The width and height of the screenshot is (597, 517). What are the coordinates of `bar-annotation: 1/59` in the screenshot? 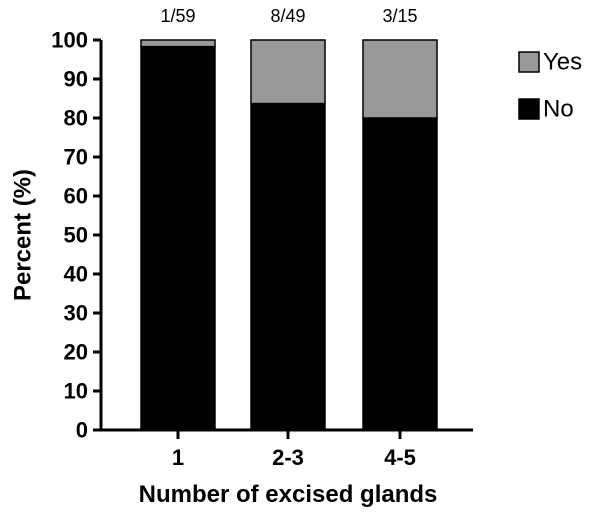 It's located at (177, 16).